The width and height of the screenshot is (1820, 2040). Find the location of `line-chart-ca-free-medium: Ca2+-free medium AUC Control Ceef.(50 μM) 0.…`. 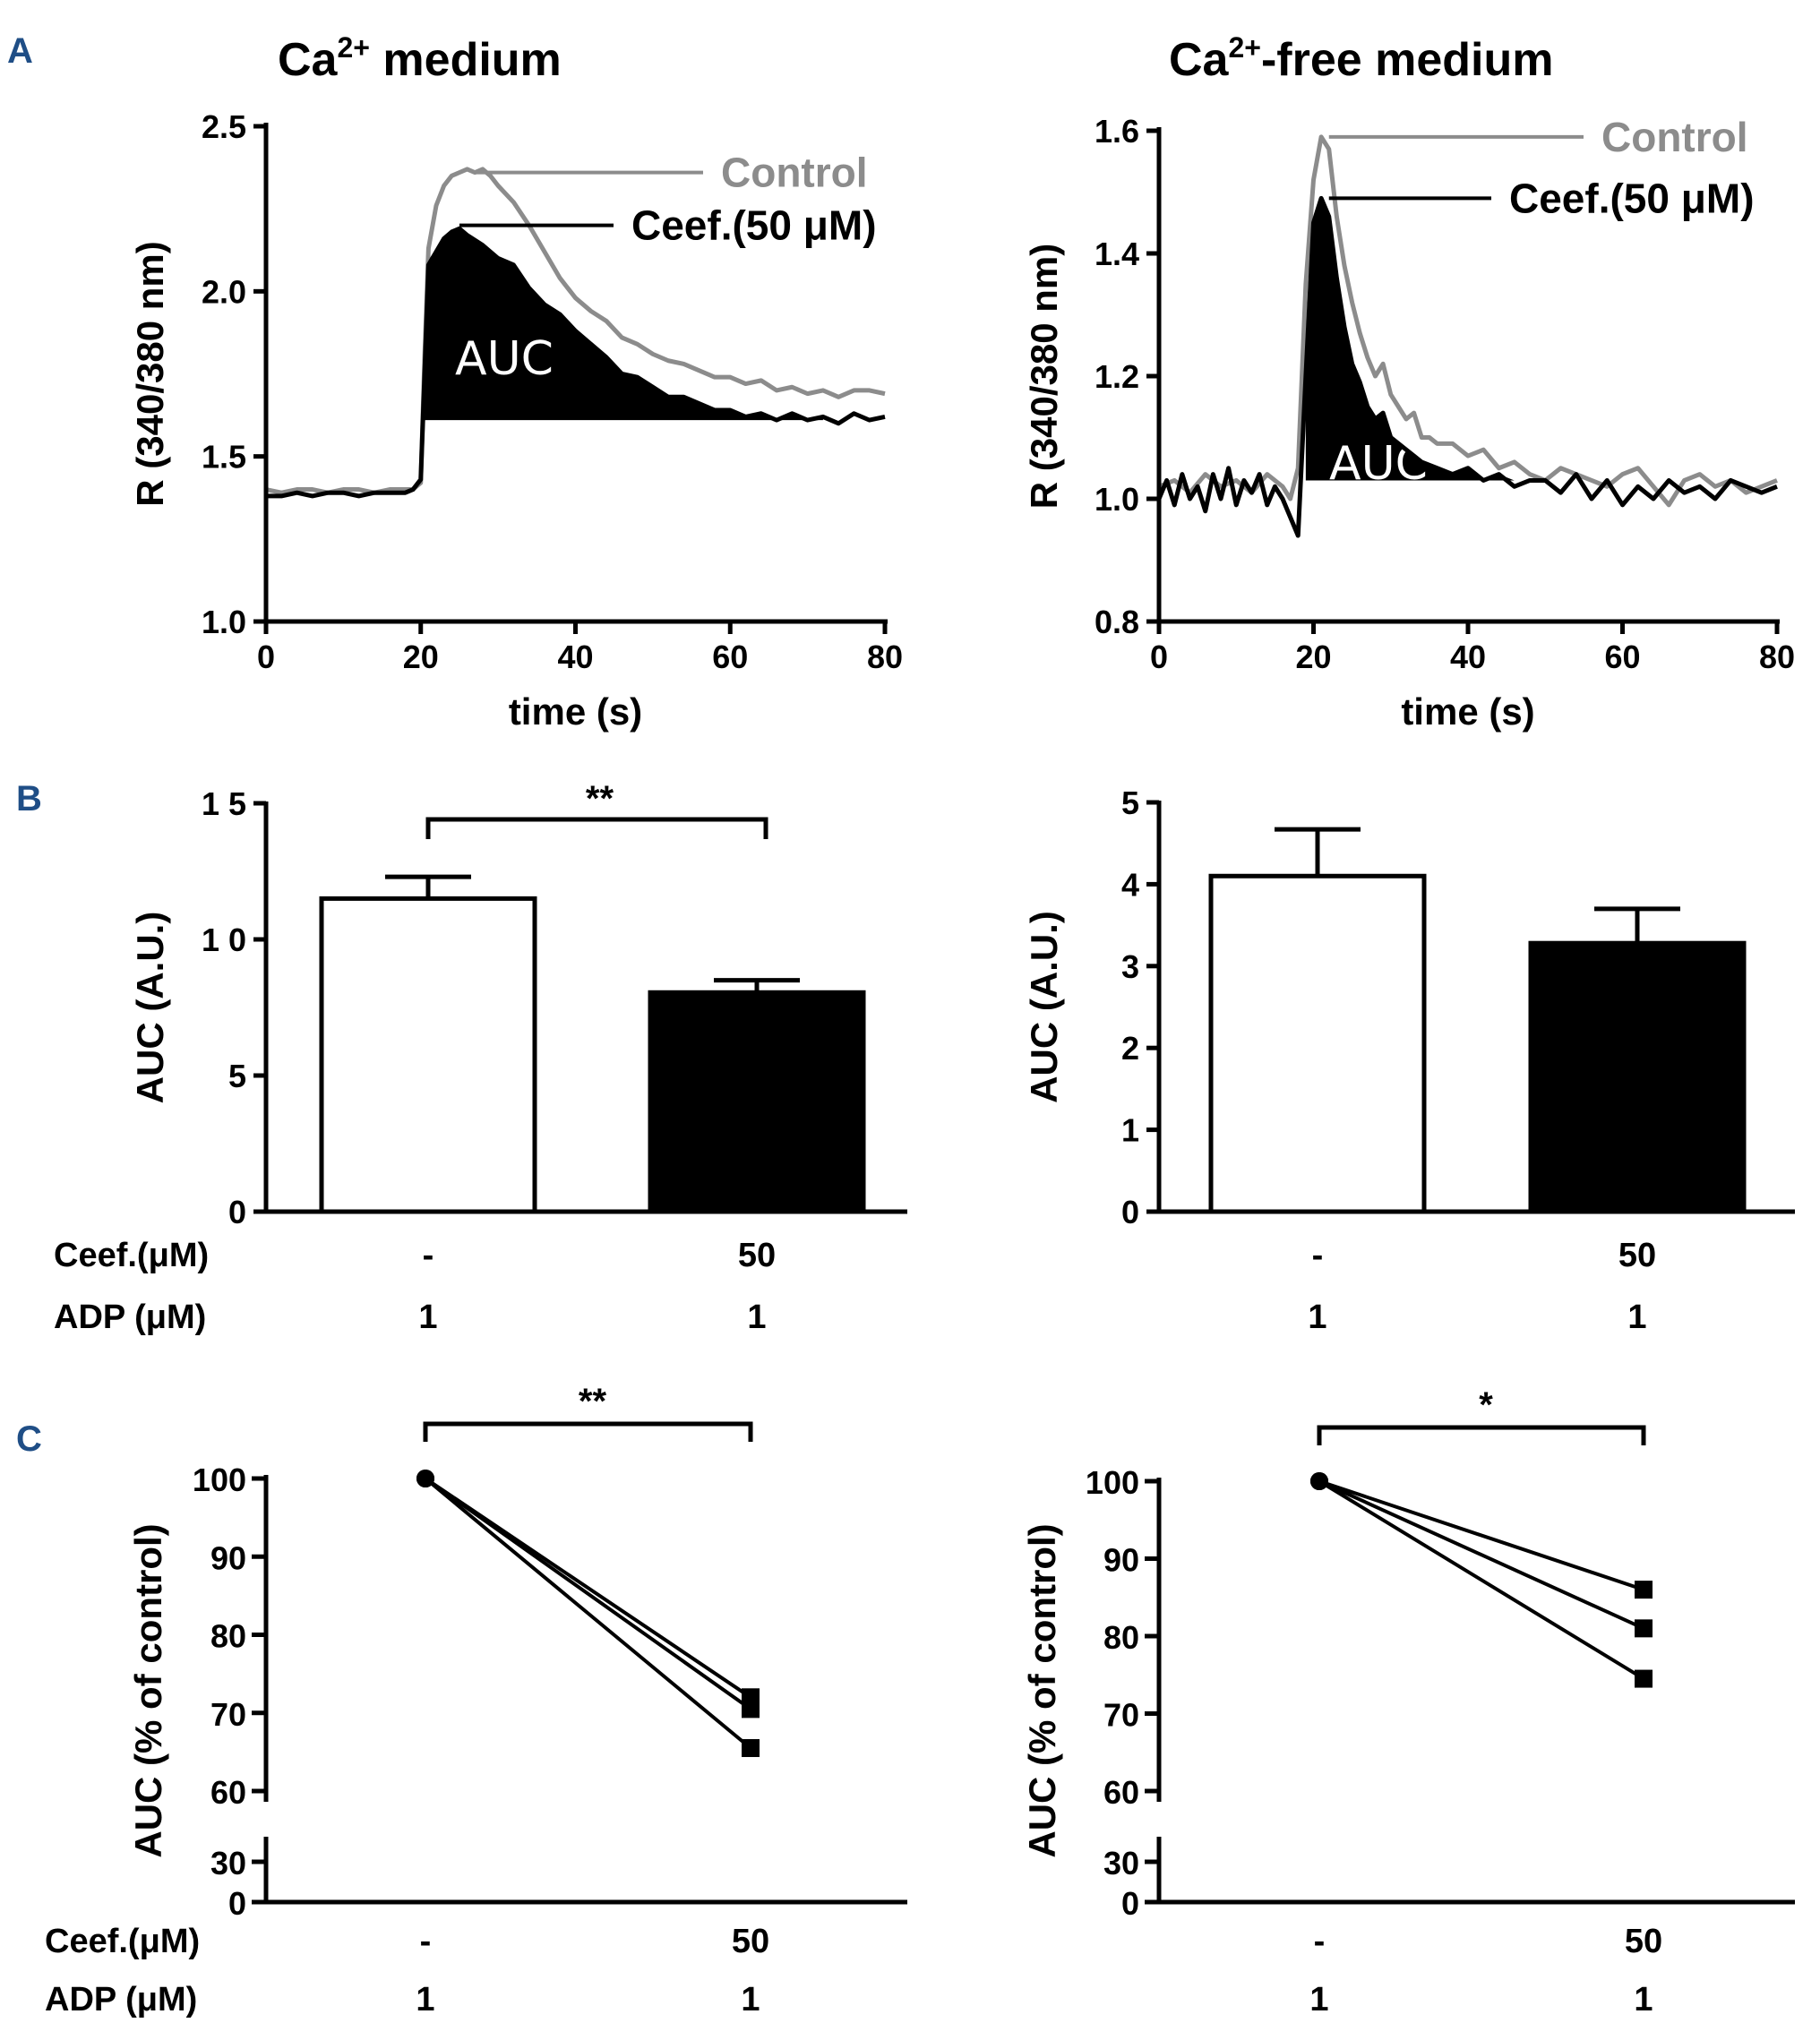

line-chart-ca-free-medium: Ca2+-free medium AUC Control Ceef.(50 μM) 0.… is located at coordinates (1409, 382).